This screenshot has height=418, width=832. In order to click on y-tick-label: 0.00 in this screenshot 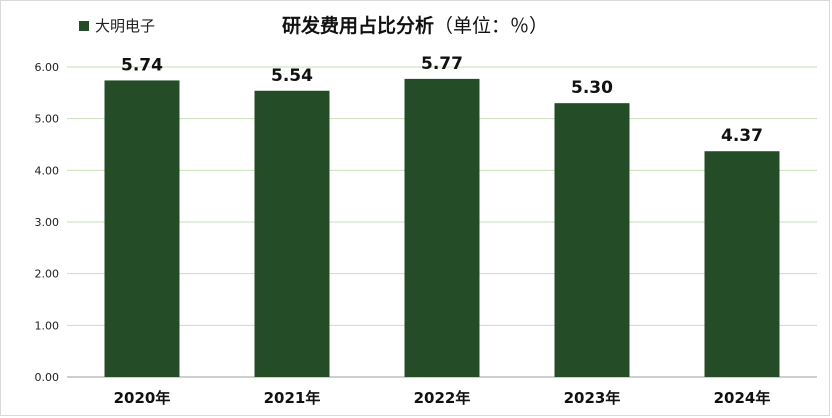, I will do `click(47, 377)`.